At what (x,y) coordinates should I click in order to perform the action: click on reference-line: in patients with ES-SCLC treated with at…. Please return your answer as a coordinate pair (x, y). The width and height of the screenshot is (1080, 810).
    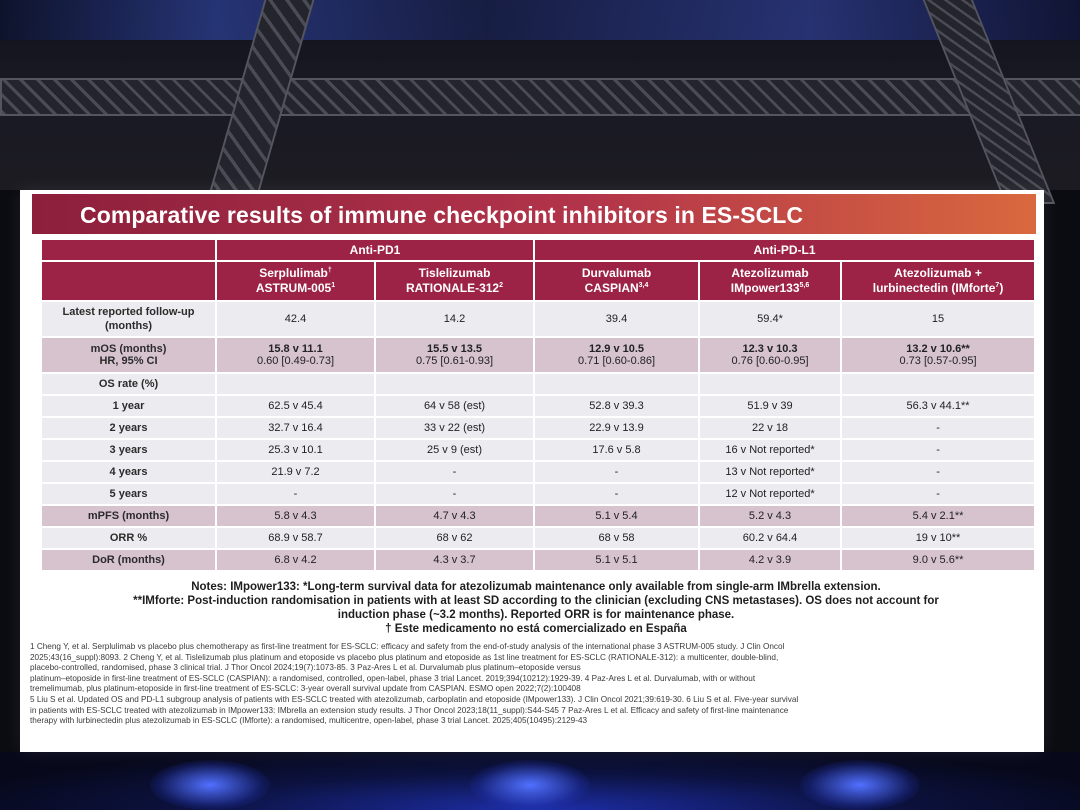
    Looking at the image, I should click on (409, 710).